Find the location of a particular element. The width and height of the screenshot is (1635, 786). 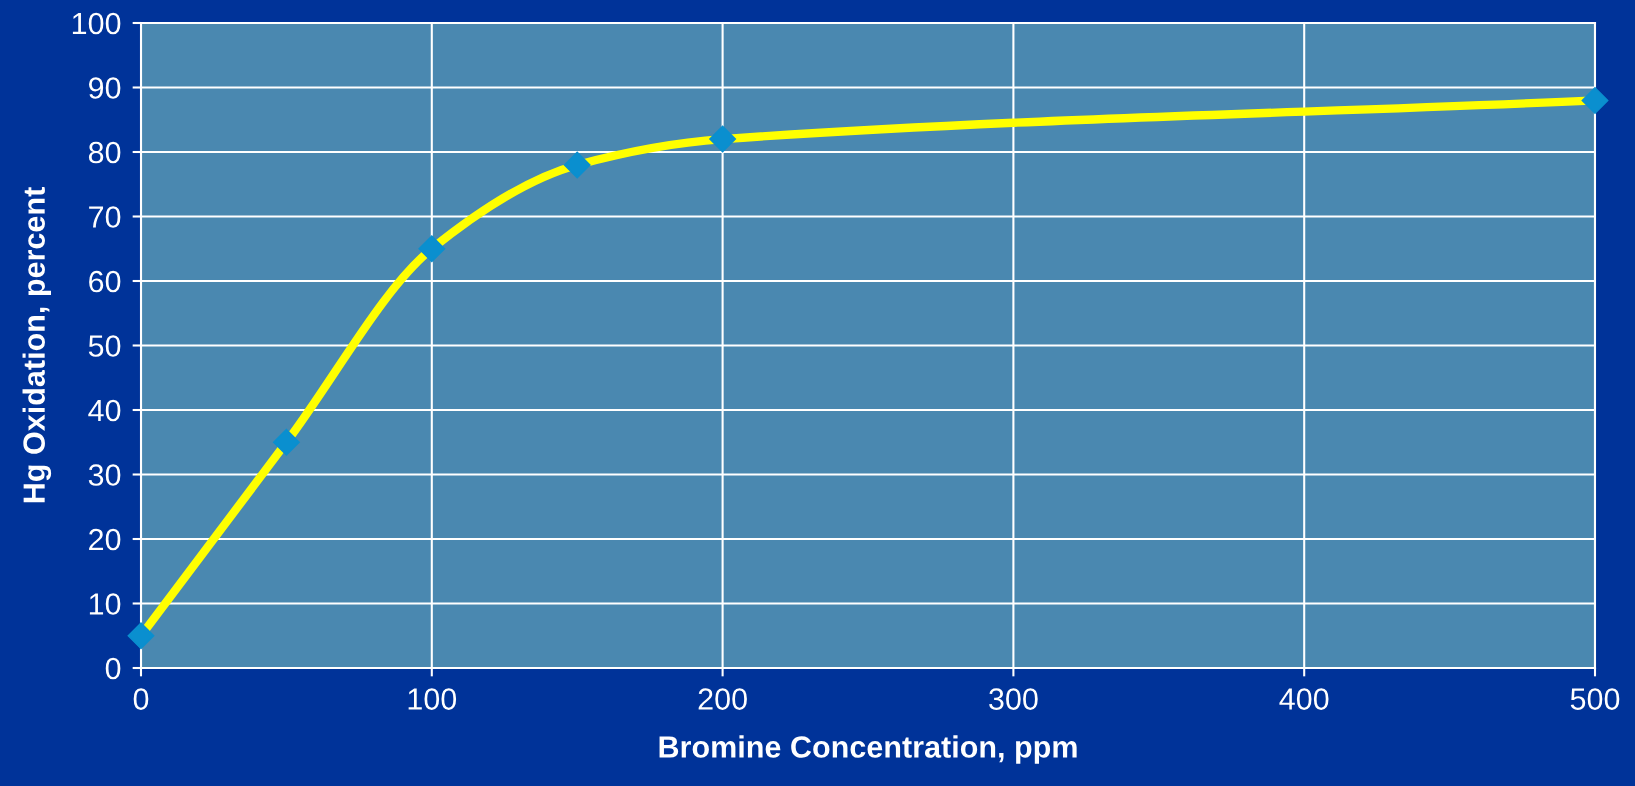

y-tick-label: 50 is located at coordinates (104, 346).